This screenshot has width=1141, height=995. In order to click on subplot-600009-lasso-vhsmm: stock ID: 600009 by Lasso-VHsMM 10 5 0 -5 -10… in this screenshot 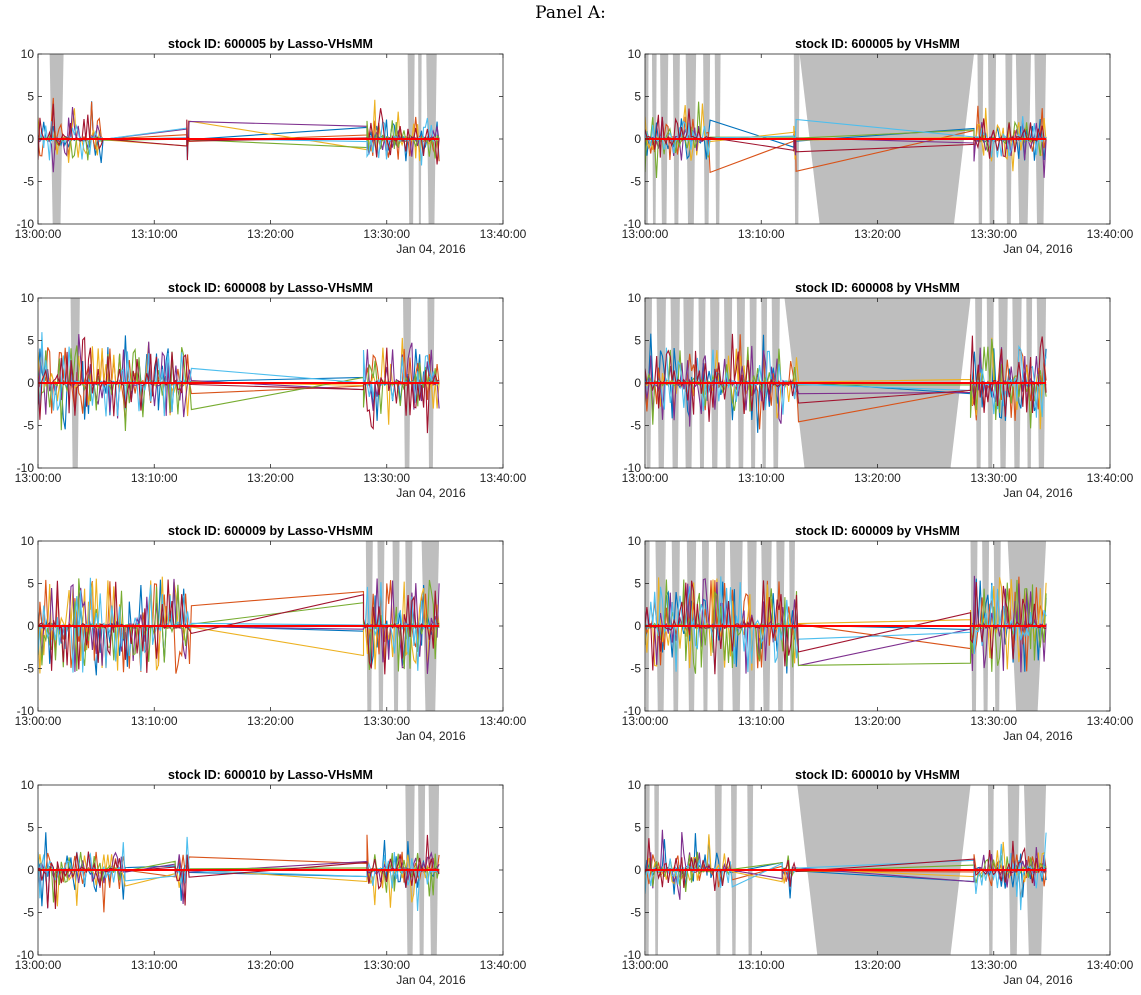, I will do `click(271, 633)`.